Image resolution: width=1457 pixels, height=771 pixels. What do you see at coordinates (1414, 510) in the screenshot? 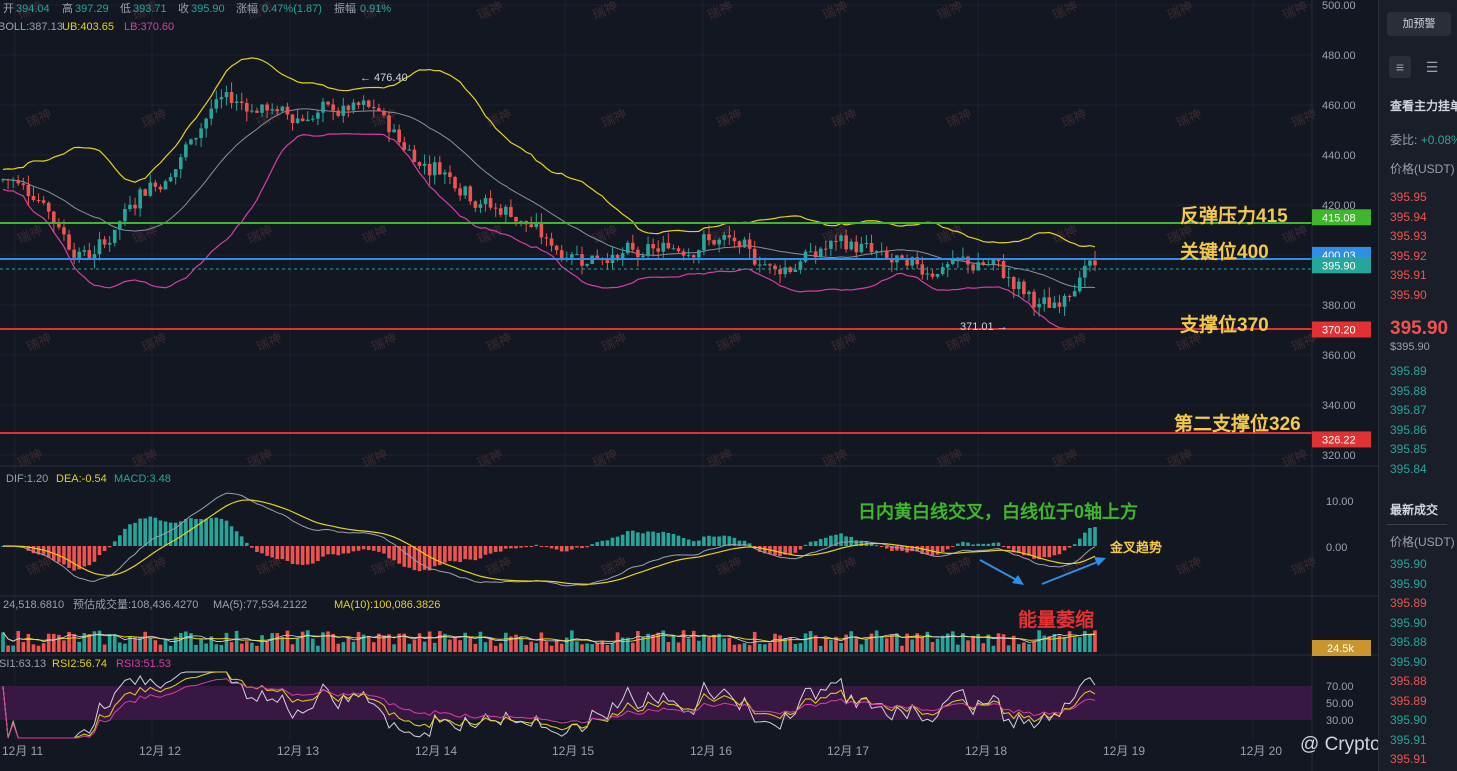
I see `trades-title: 最新成交` at bounding box center [1414, 510].